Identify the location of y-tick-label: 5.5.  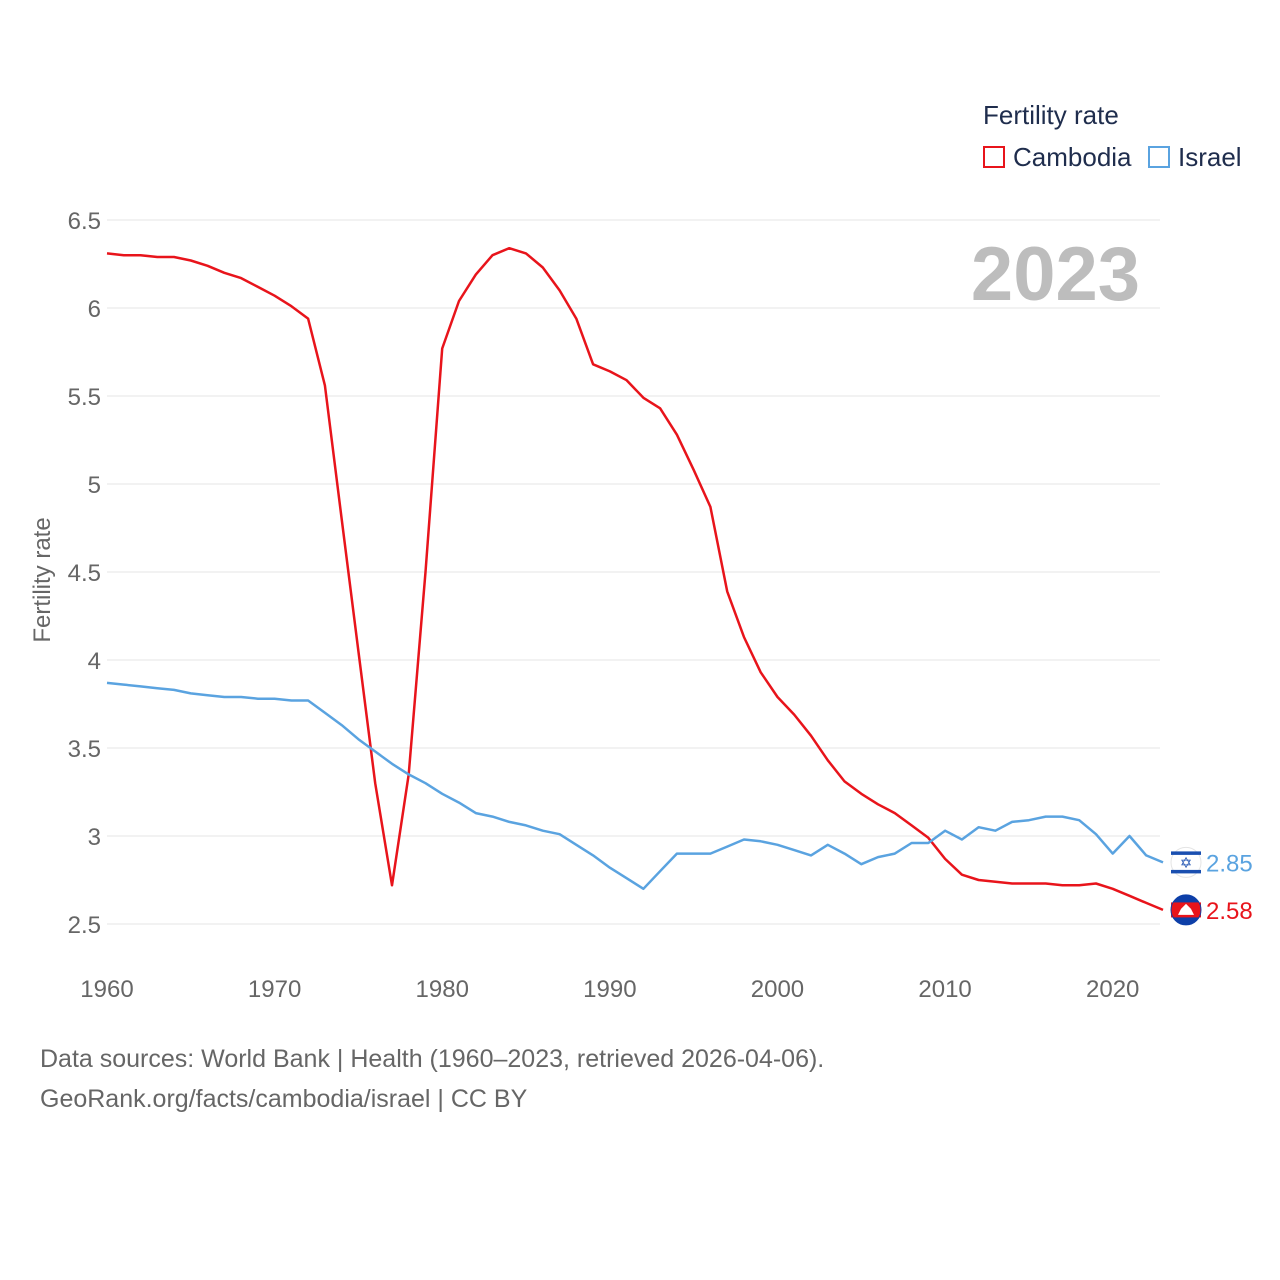
(84, 397).